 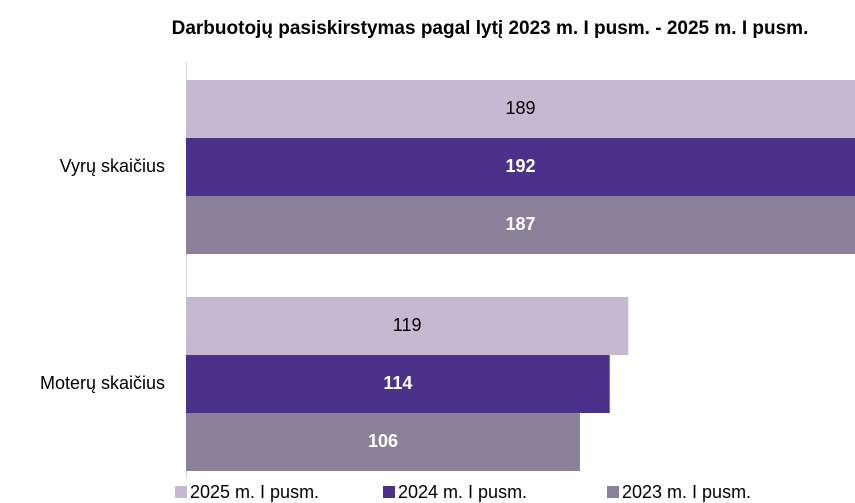 I want to click on data-label: 114, so click(x=397, y=383).